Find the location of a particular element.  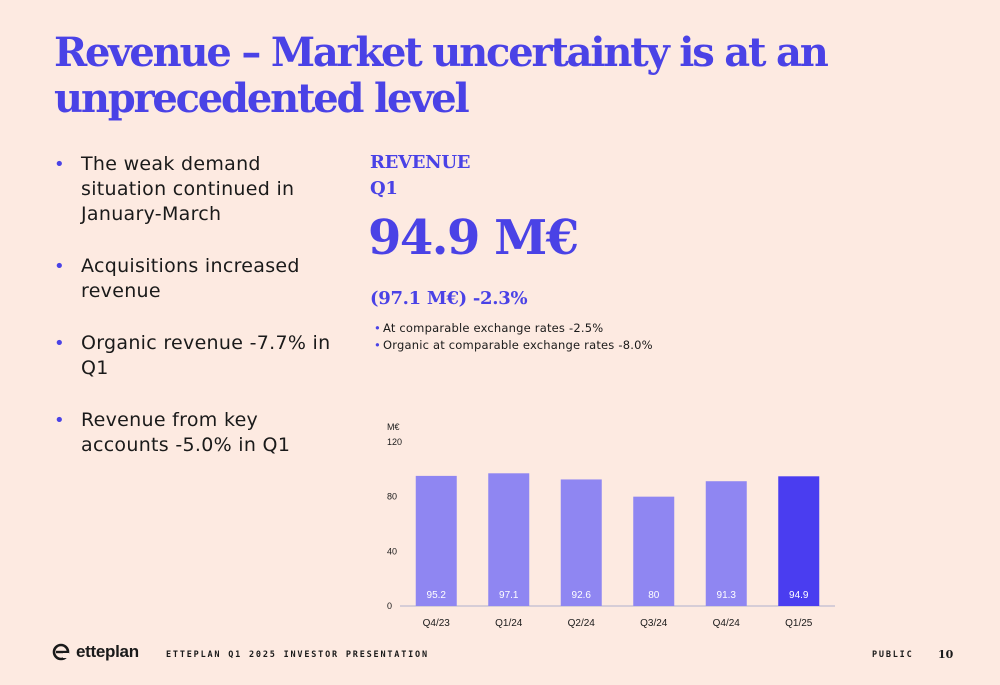

y-tick-label: 40 is located at coordinates (392, 551).